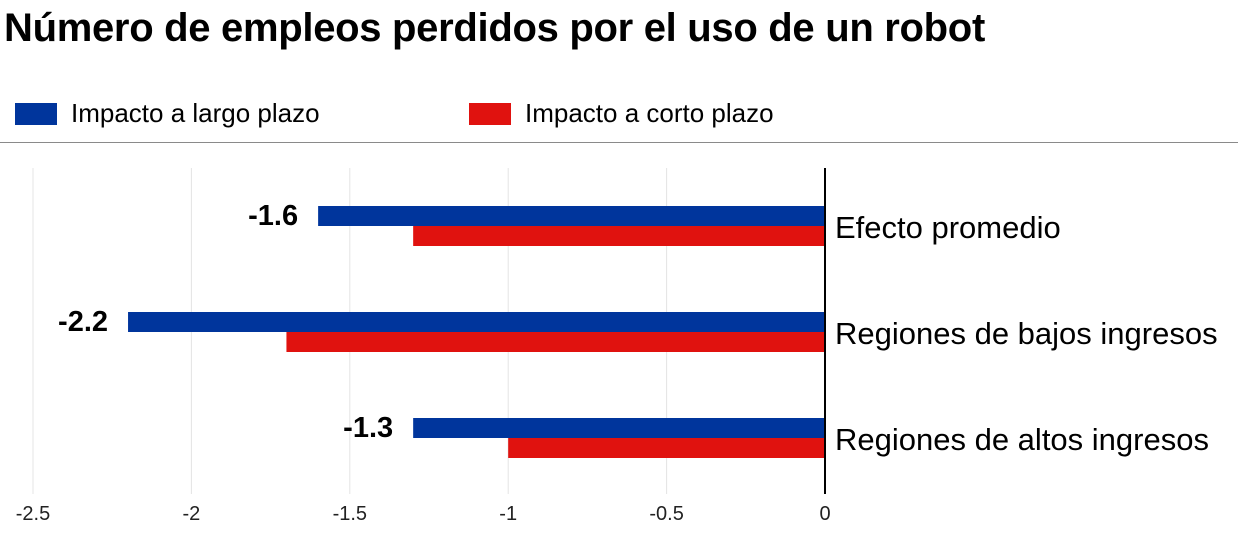 This screenshot has height=545, width=1260. I want to click on legend-label-short-term: Impacto a corto plazo, so click(649, 113).